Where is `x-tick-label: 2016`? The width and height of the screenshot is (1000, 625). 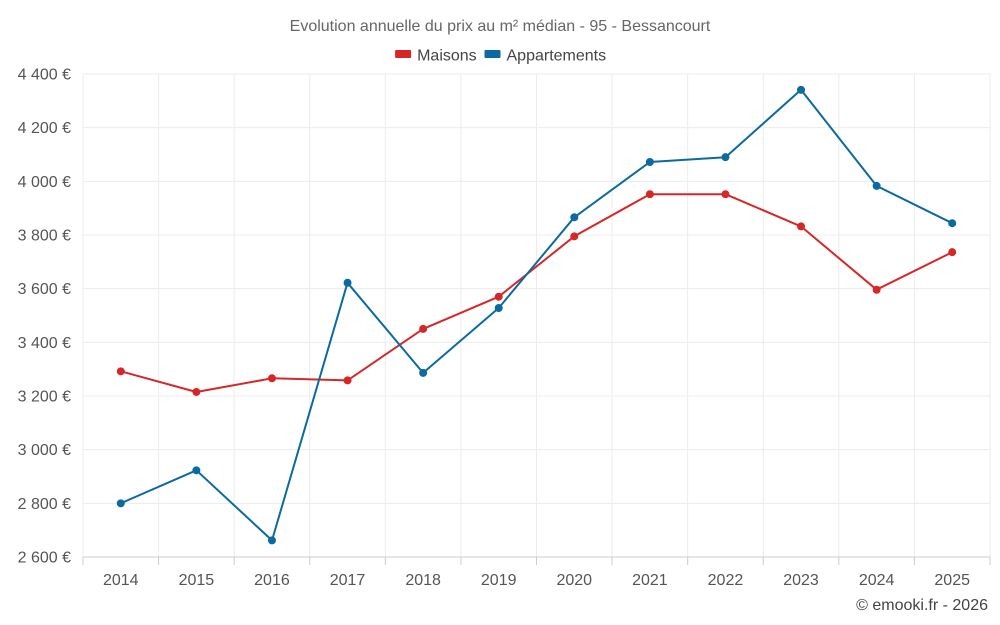
x-tick-label: 2016 is located at coordinates (272, 580).